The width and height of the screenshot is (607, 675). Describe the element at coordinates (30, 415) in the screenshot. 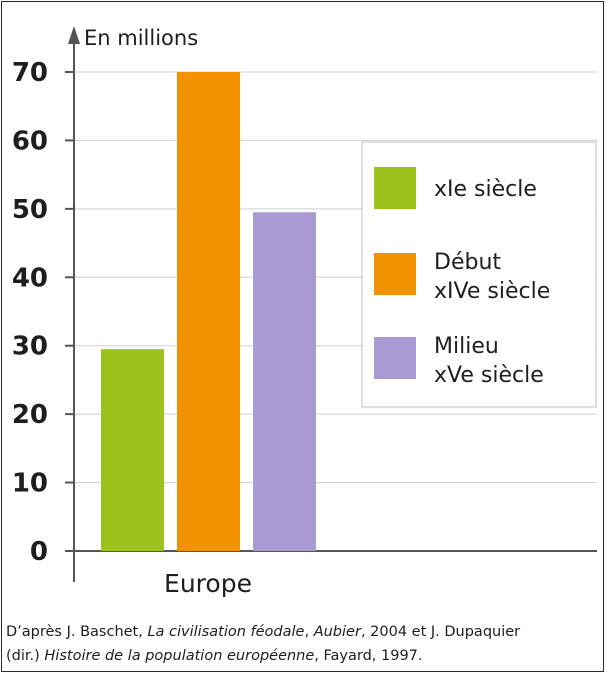

I see `y-tick-label: 20` at that location.